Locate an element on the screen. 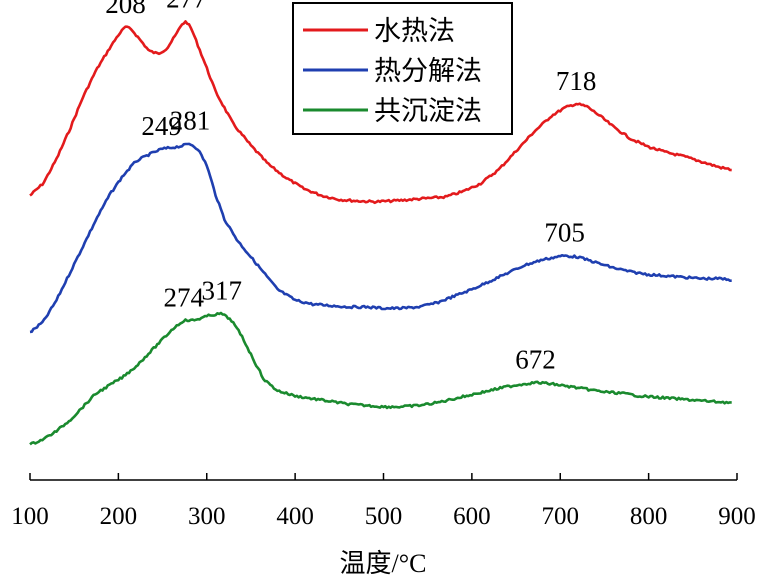 The height and width of the screenshot is (585, 767). x-tick-label: 600 is located at coordinates (472, 516).